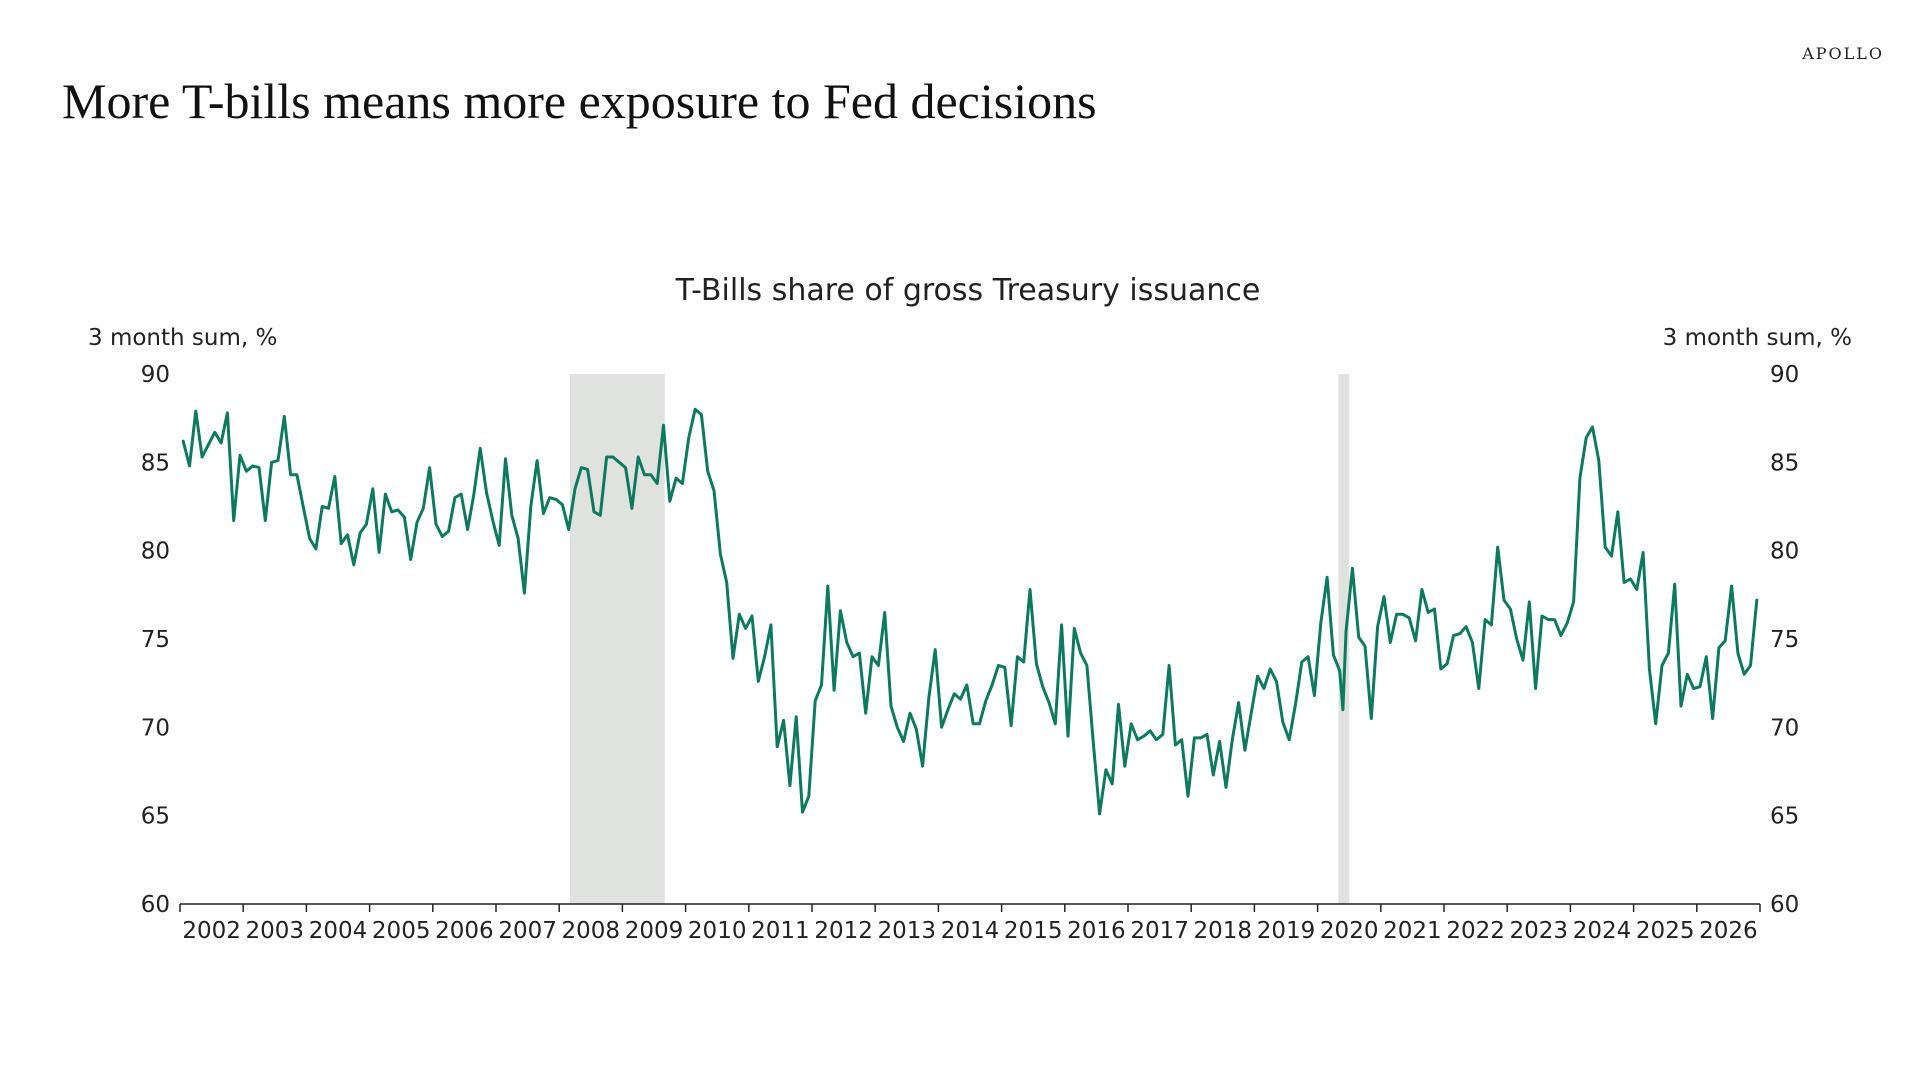 The height and width of the screenshot is (1080, 1920). I want to click on x-tick-label: 2011, so click(780, 931).